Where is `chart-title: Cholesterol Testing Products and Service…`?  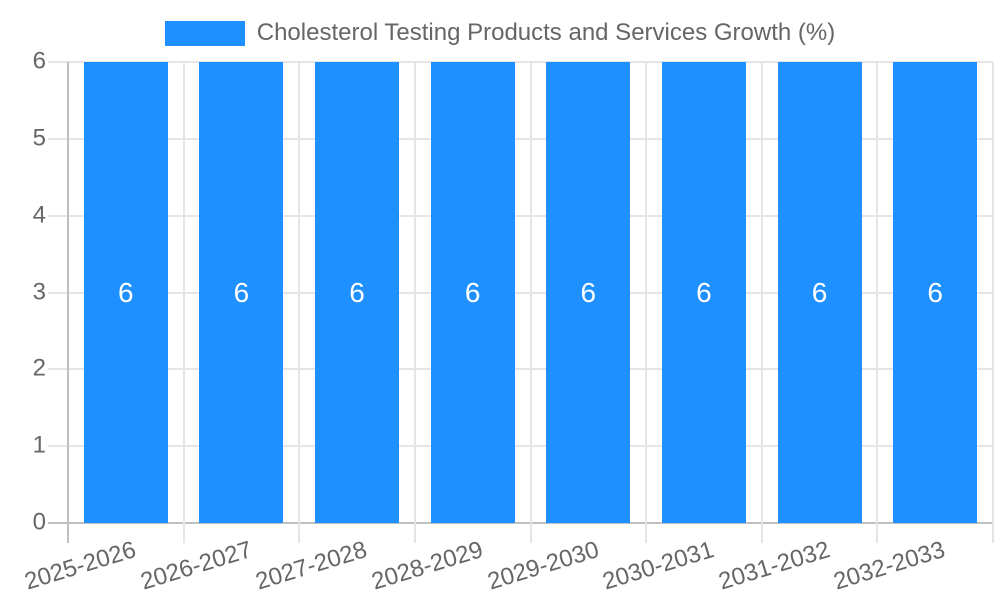
chart-title: Cholesterol Testing Products and Service… is located at coordinates (546, 32).